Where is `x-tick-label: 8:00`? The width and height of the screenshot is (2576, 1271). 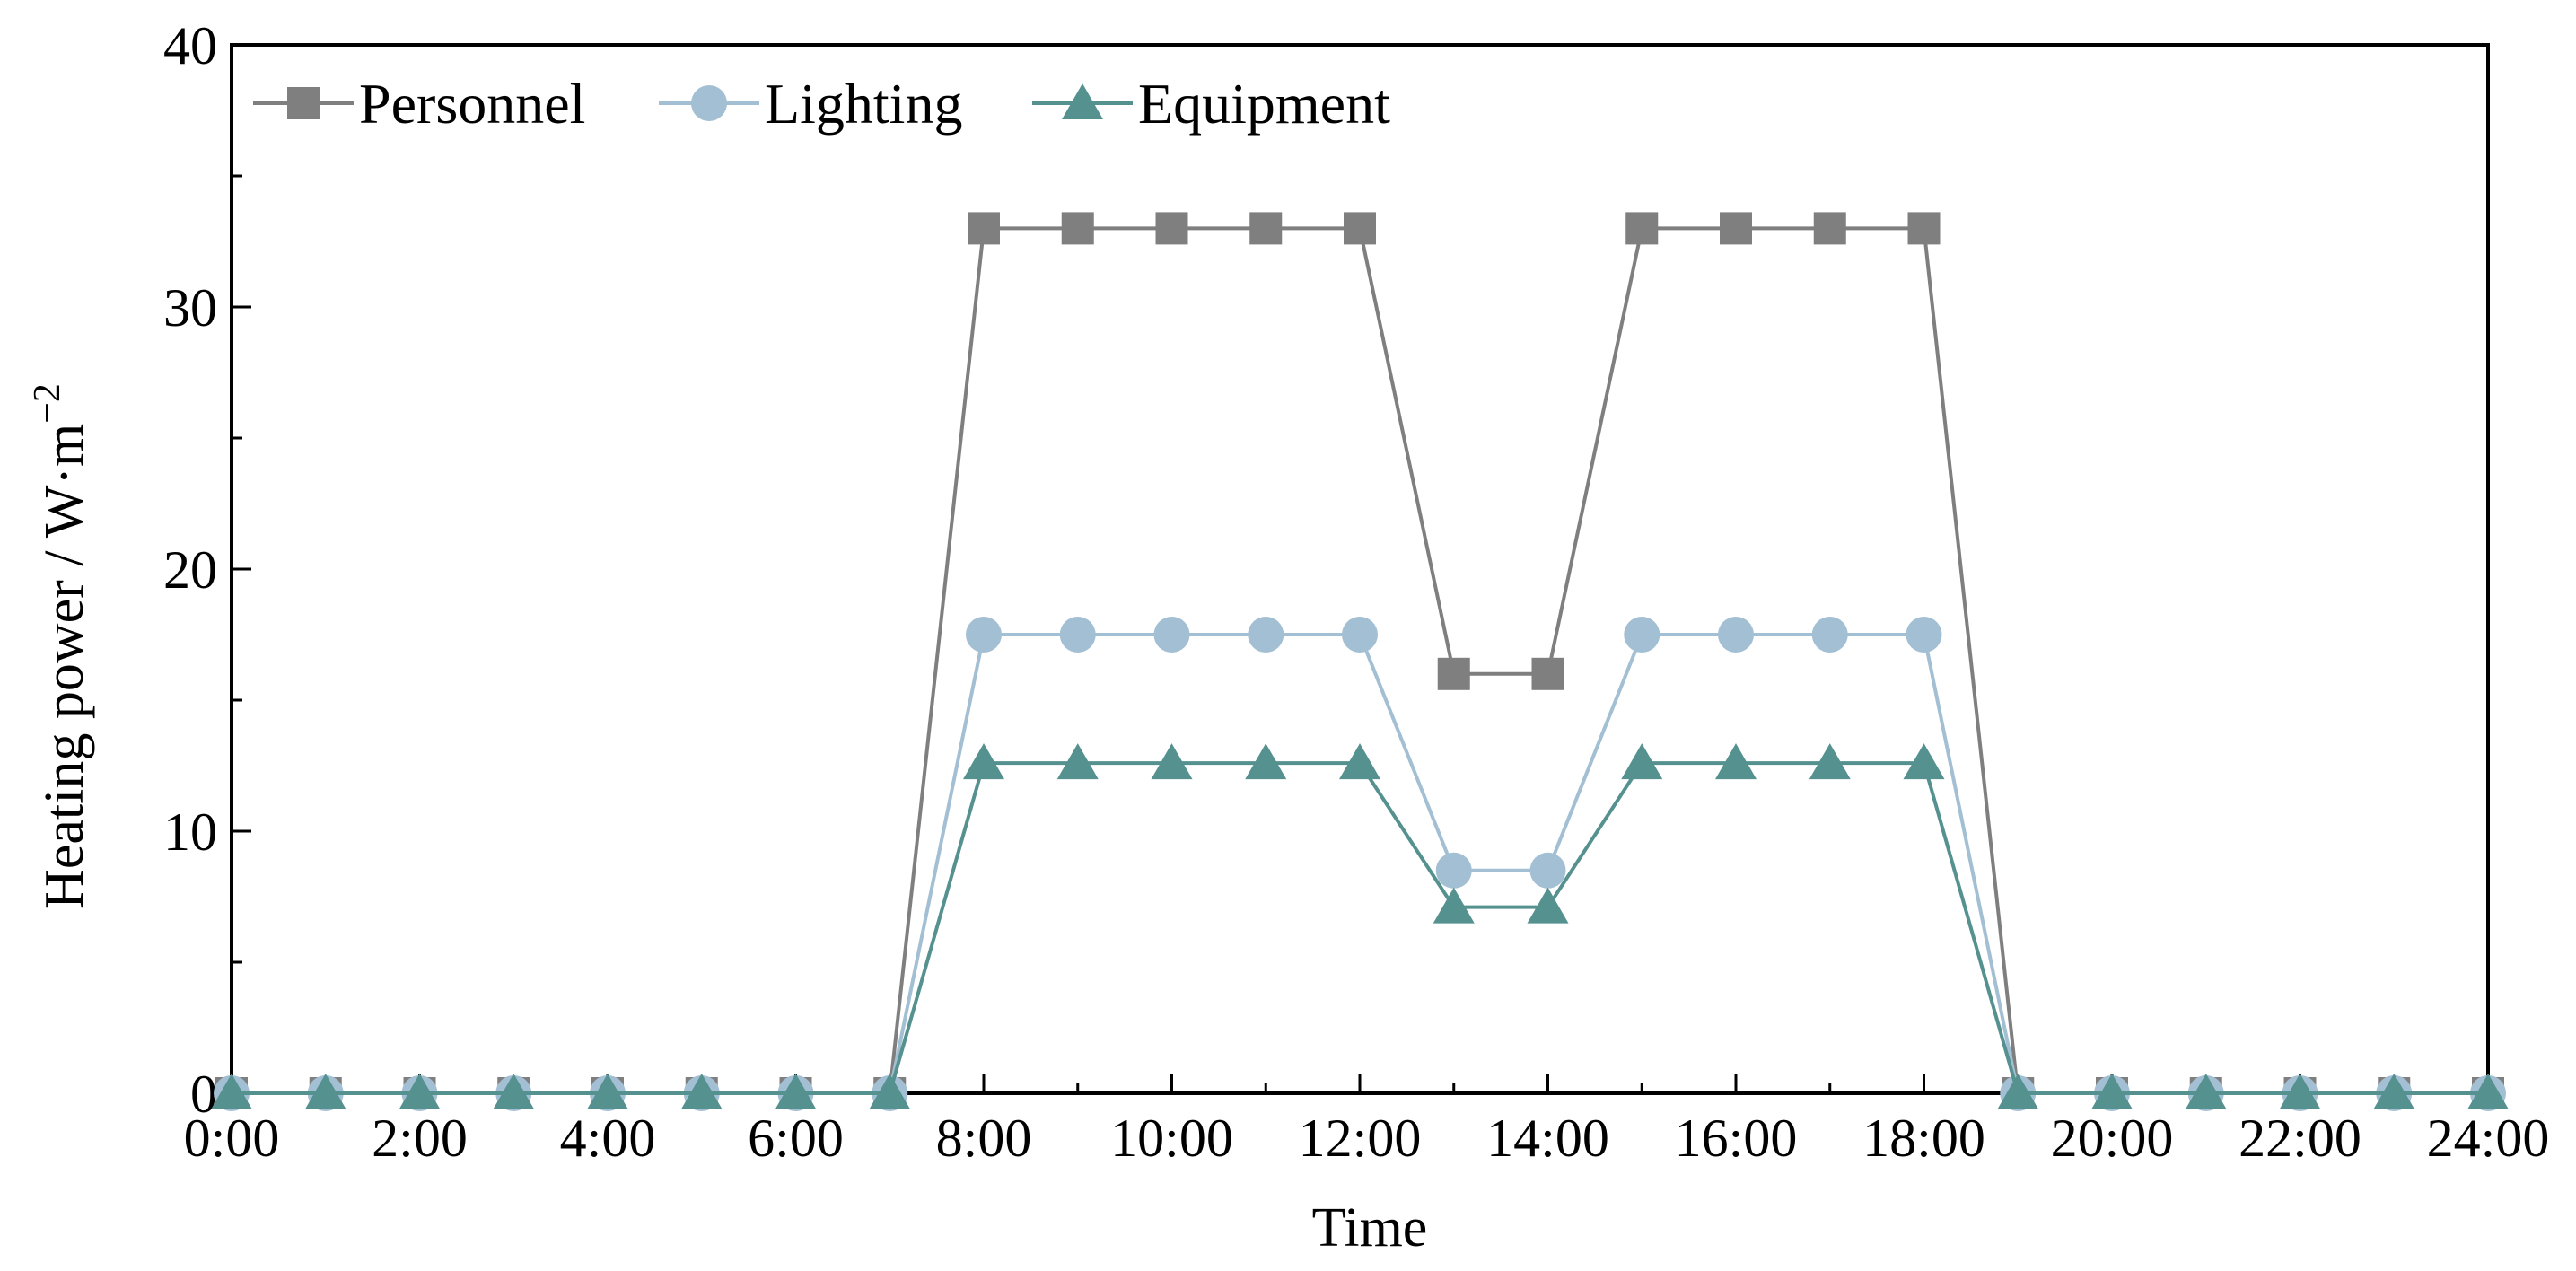
x-tick-label: 8:00 is located at coordinates (984, 1138).